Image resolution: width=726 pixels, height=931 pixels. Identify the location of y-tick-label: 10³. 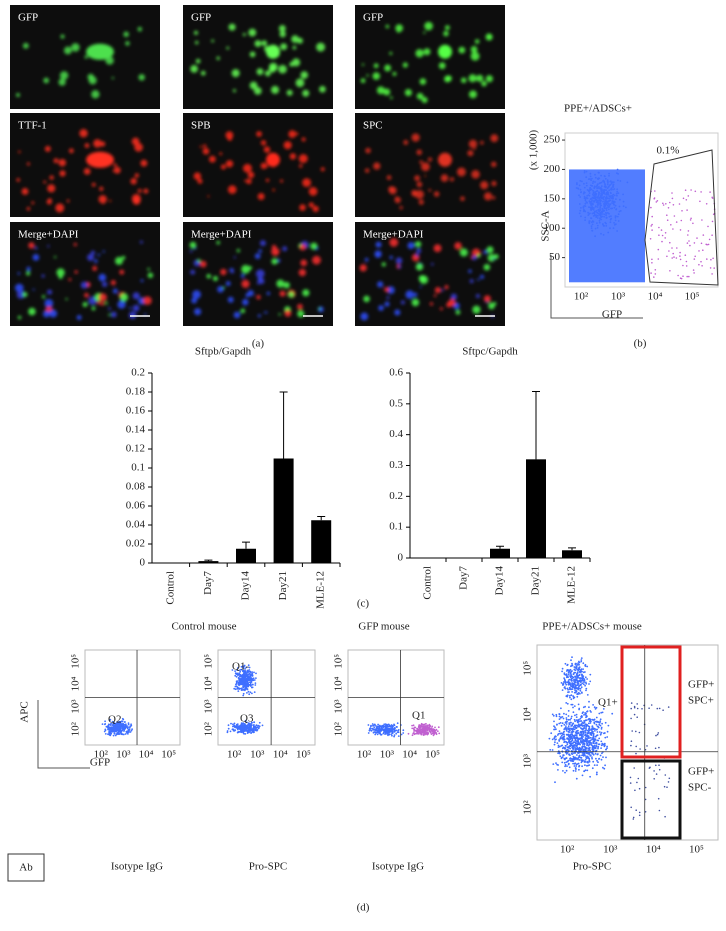
(76, 706).